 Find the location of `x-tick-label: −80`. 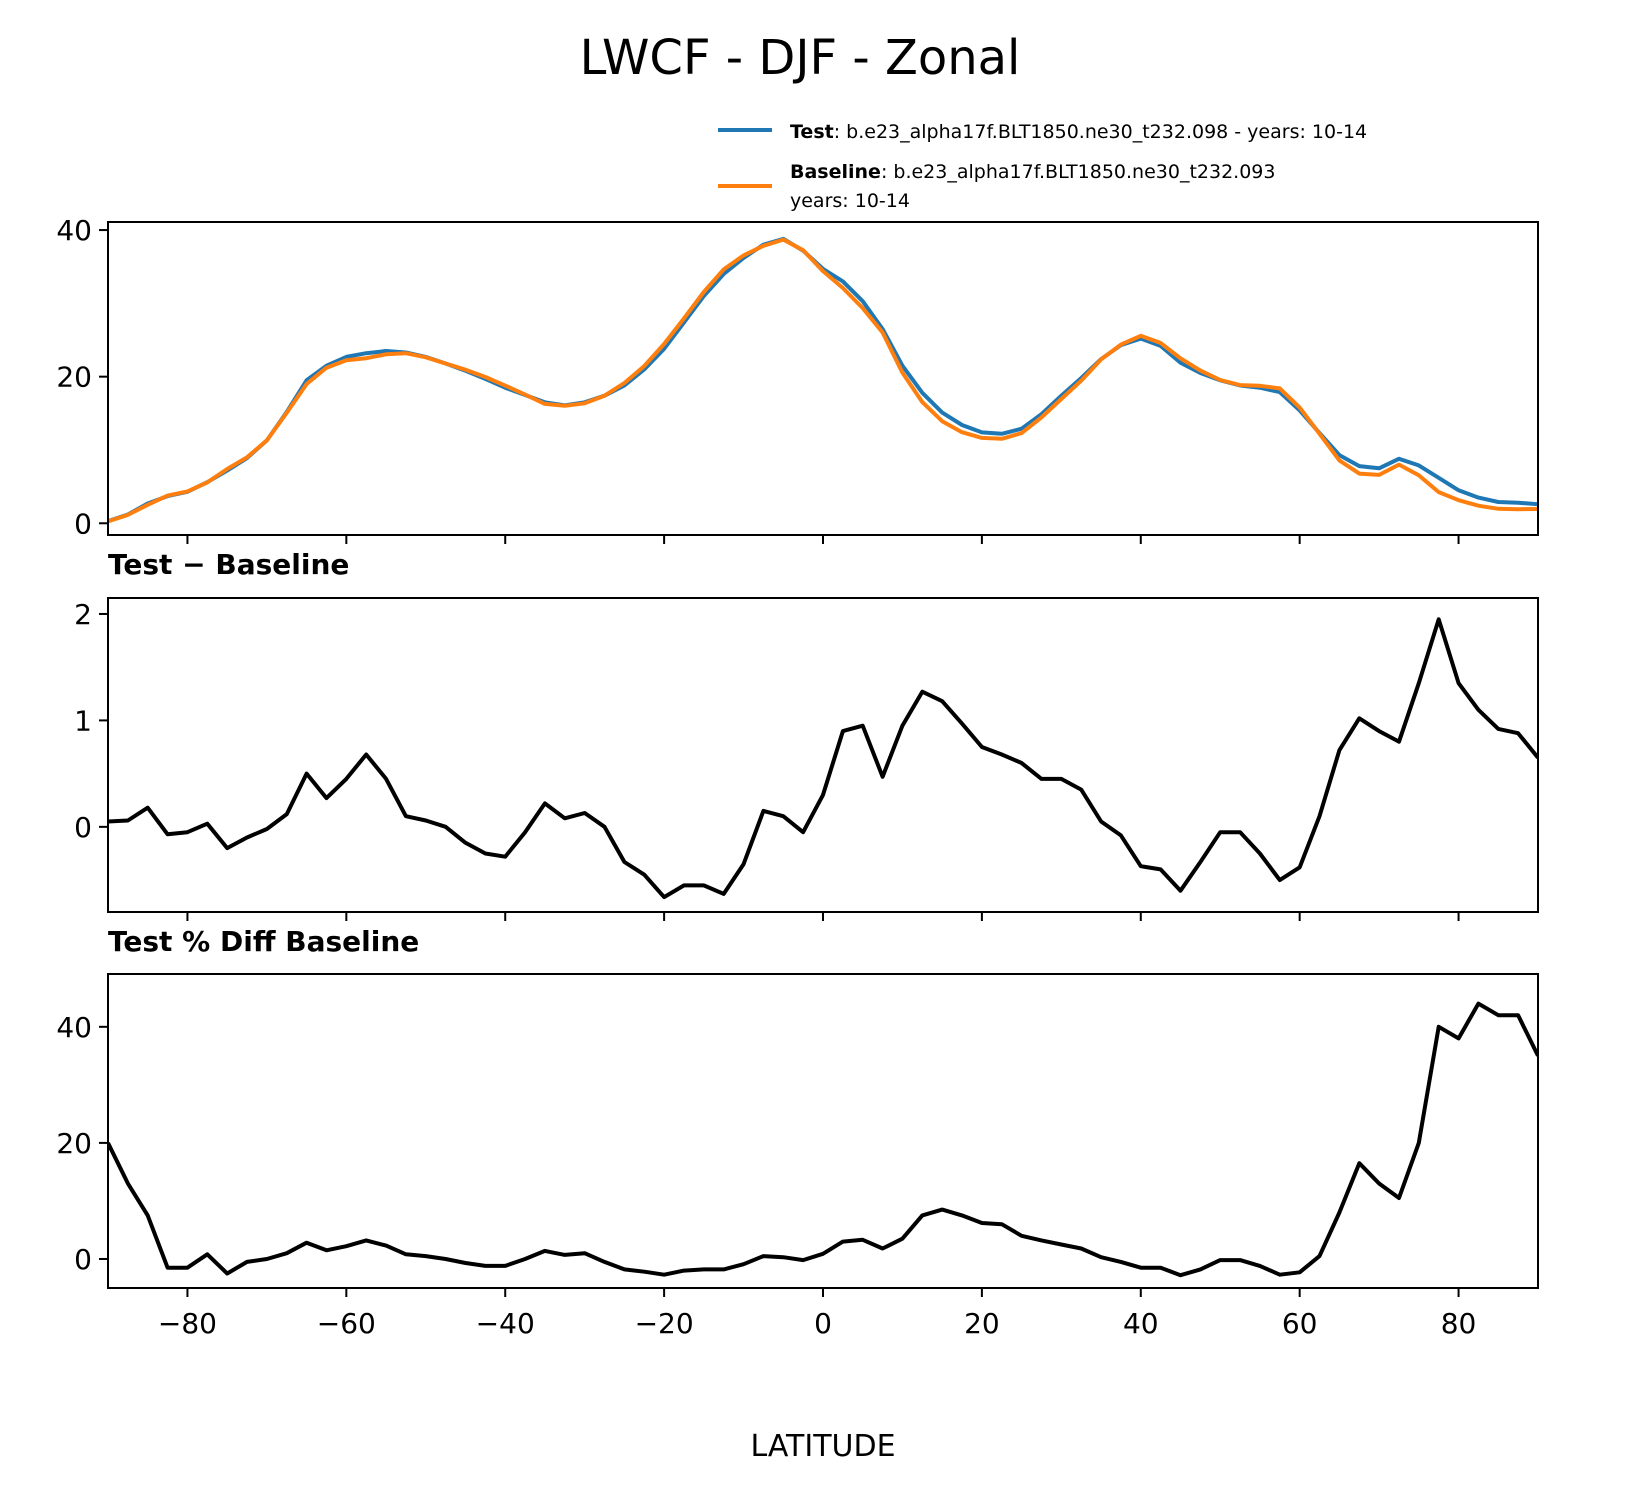

x-tick-label: −80 is located at coordinates (187, 1323).